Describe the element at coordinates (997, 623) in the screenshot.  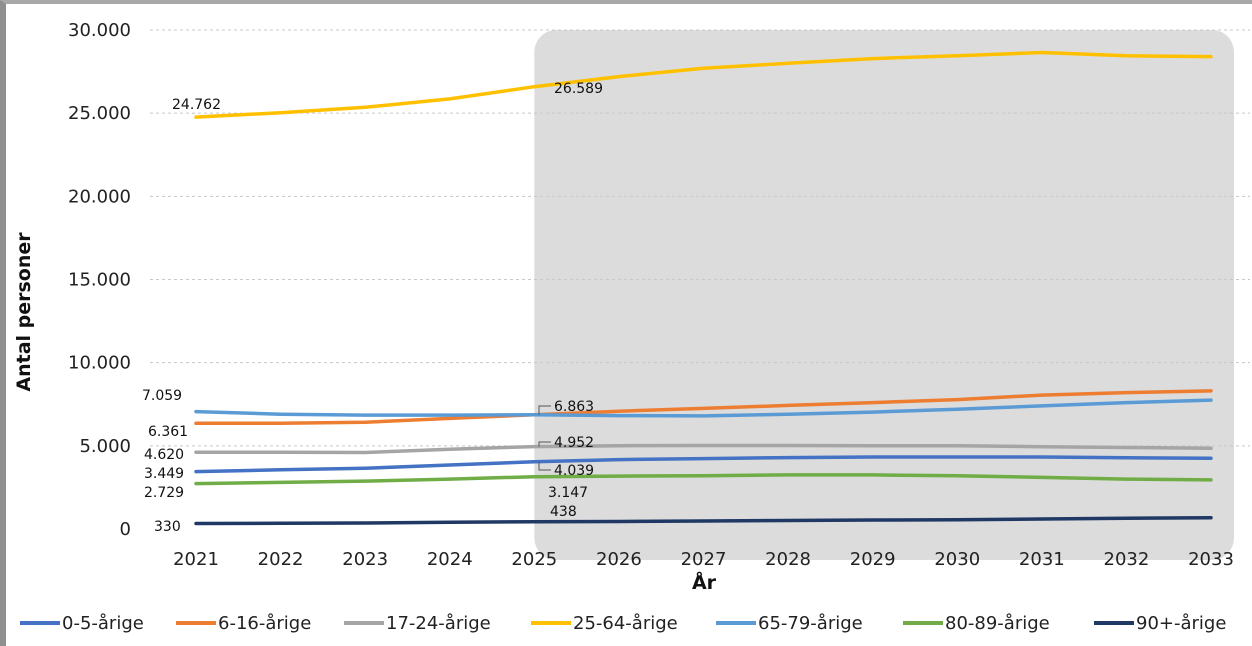
I see `legend-entry: 80-89-årige` at that location.